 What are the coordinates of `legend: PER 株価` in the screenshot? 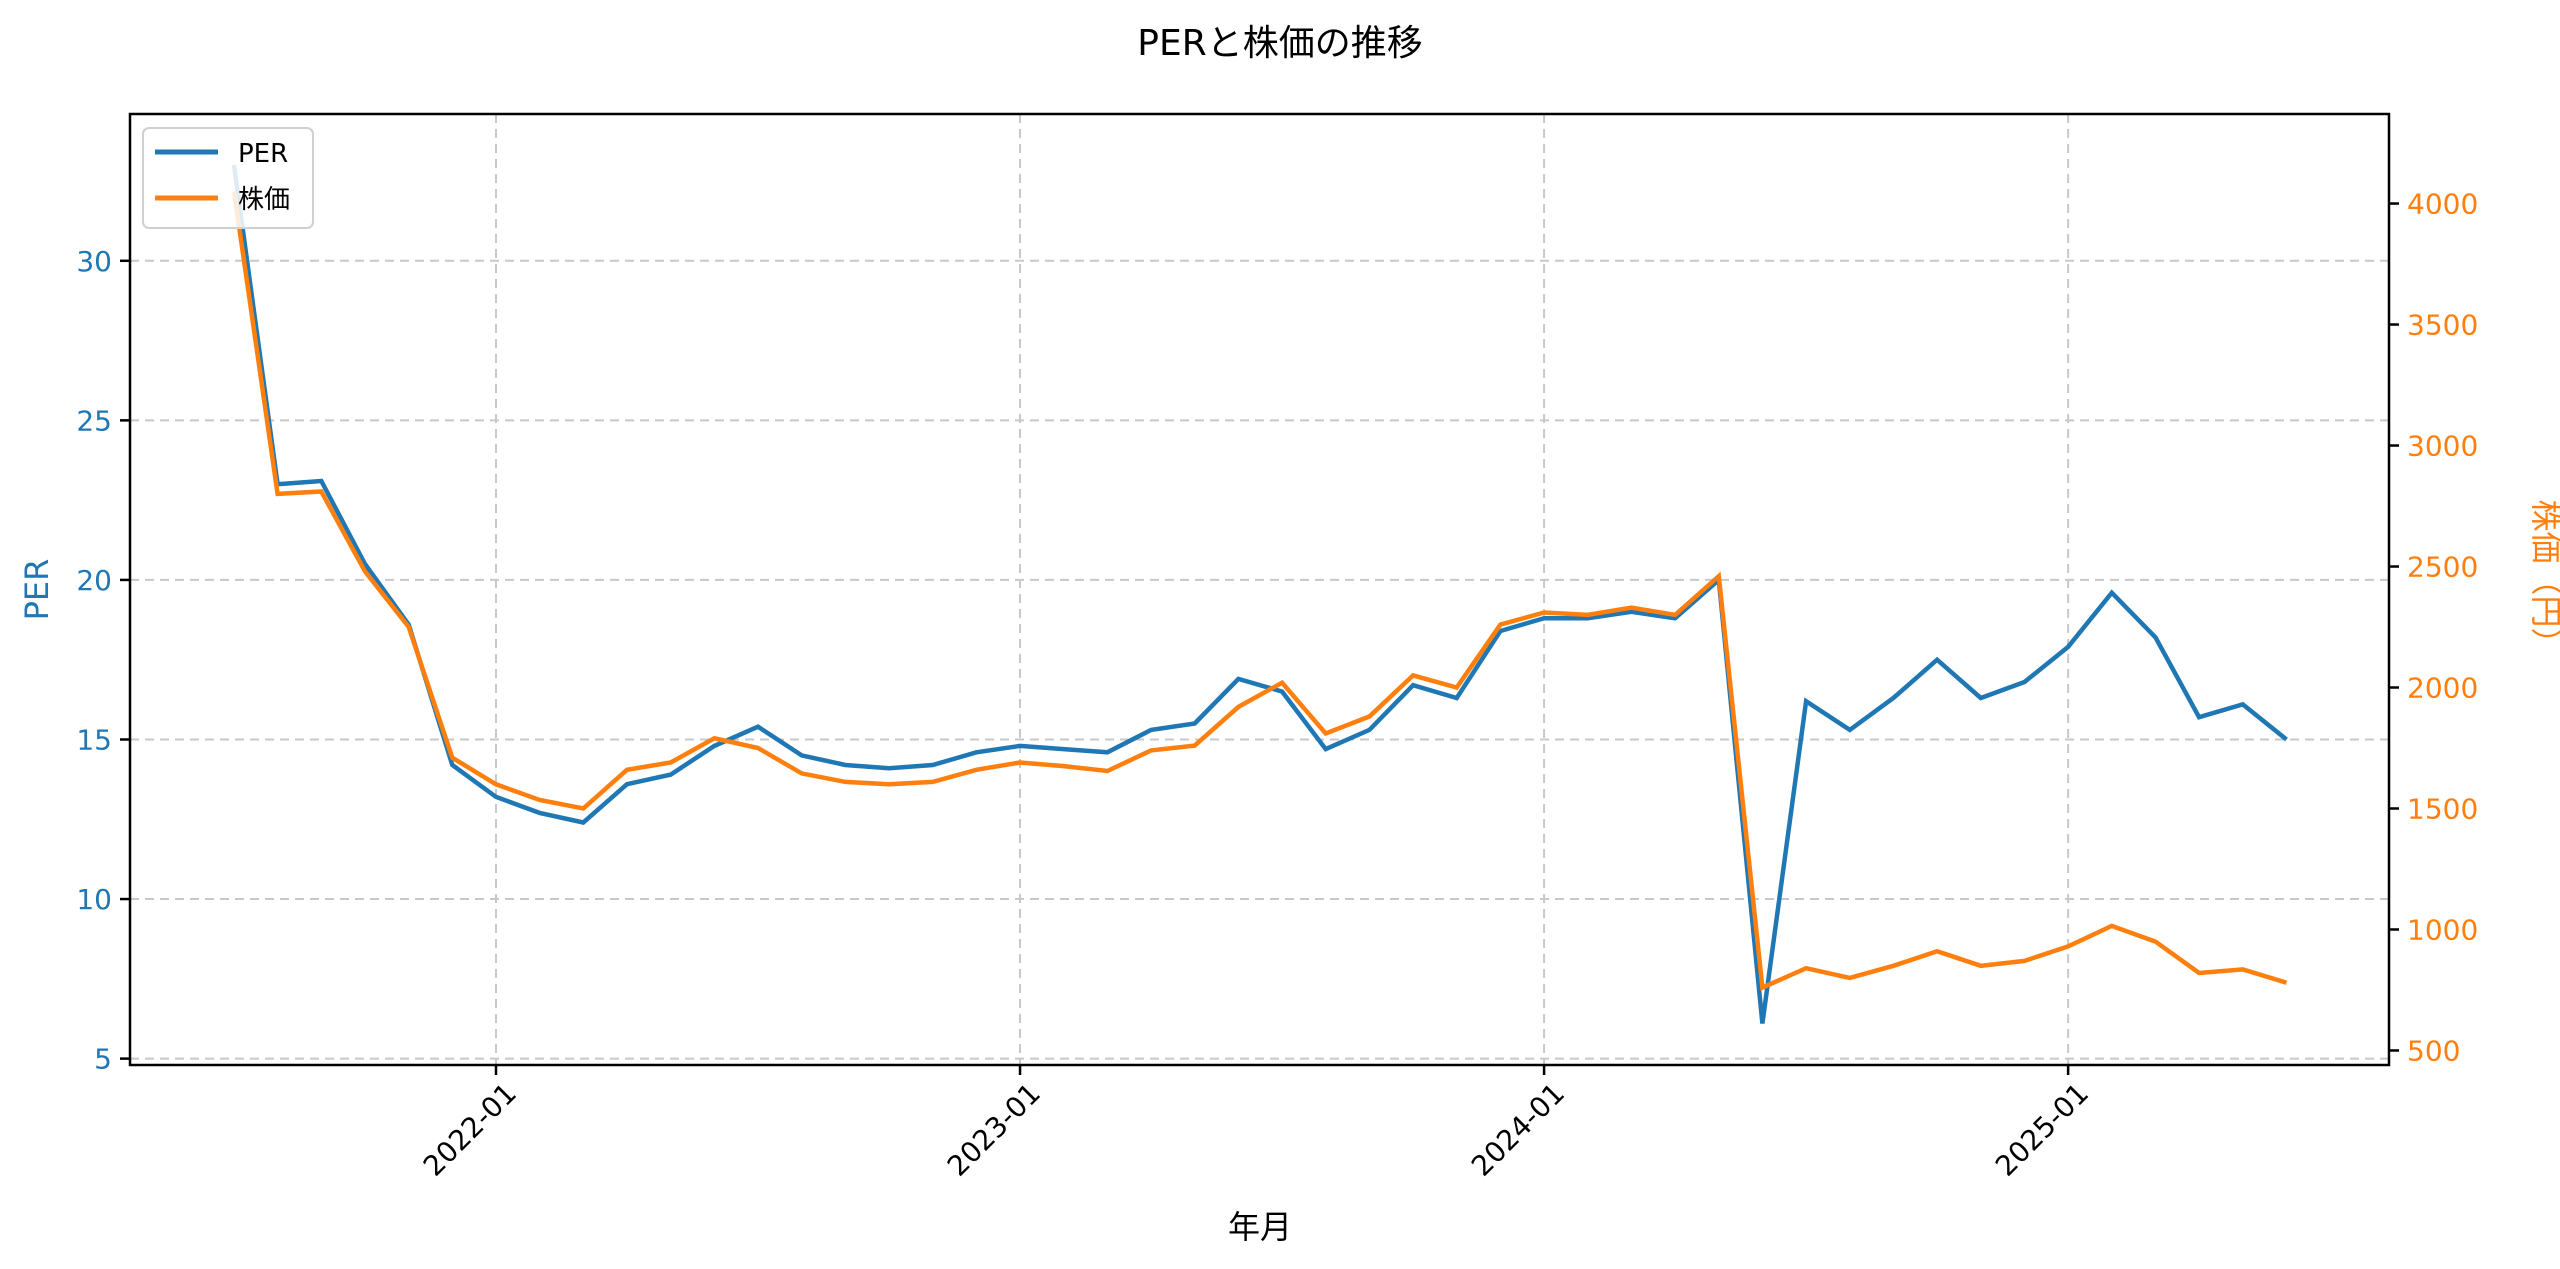 It's located at (228, 178).